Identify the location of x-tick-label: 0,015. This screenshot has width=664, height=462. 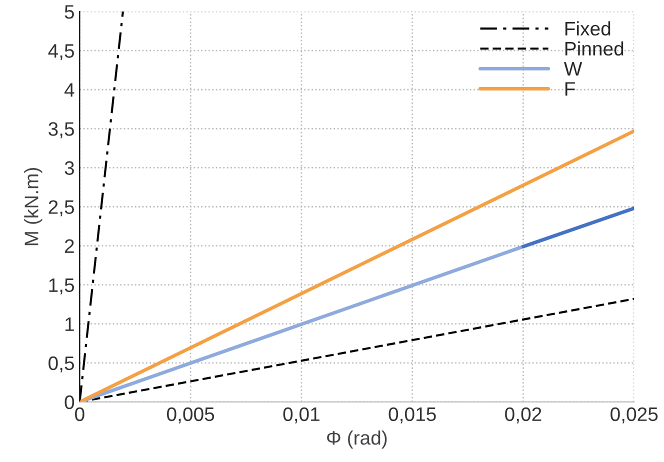
(412, 415).